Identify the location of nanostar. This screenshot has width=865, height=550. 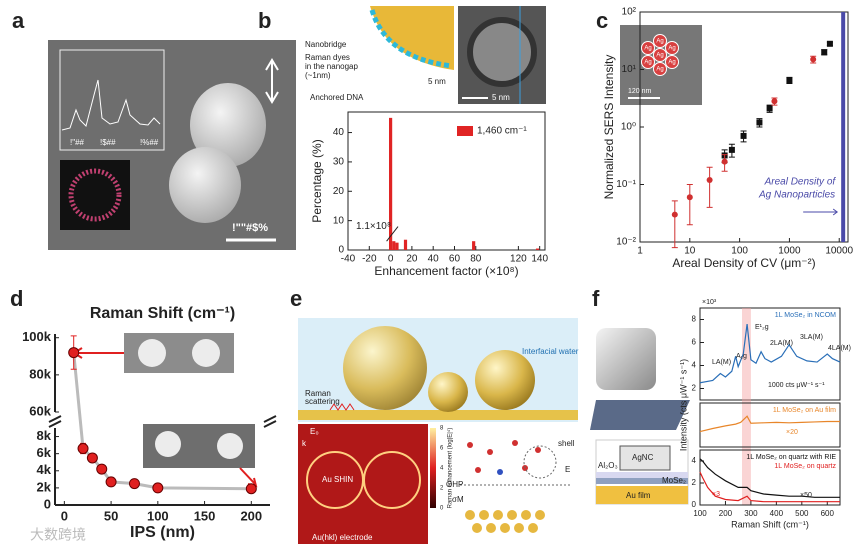
(168, 444).